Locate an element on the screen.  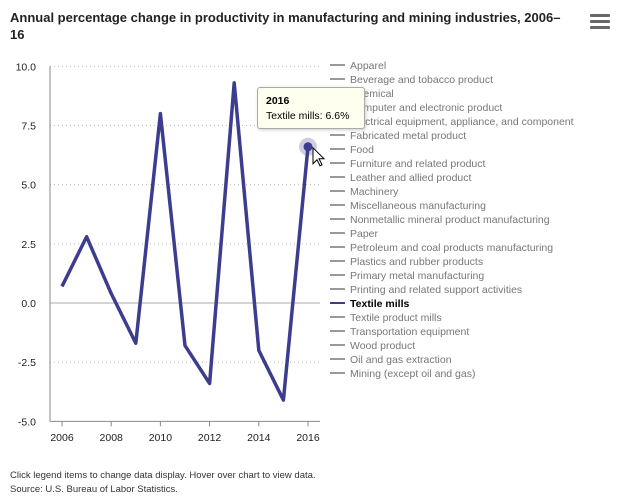
x-tick-label: 2008 is located at coordinates (112, 438).